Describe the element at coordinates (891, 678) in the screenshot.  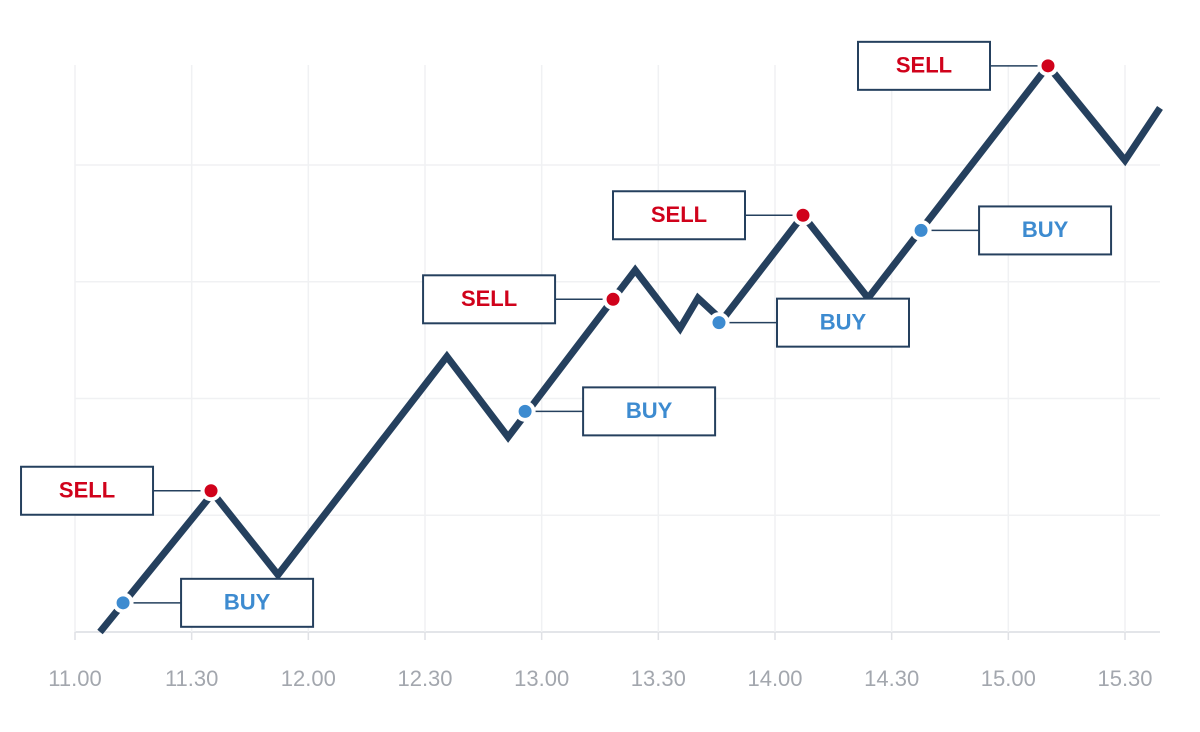
I see `x-tick-label: 14.30` at that location.